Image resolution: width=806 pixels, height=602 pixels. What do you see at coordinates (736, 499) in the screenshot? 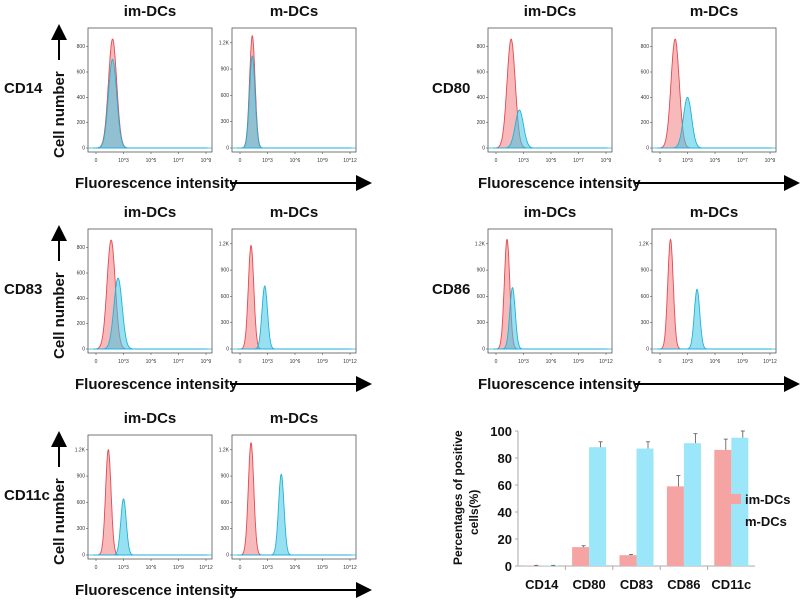
I see `legend-swatch` at bounding box center [736, 499].